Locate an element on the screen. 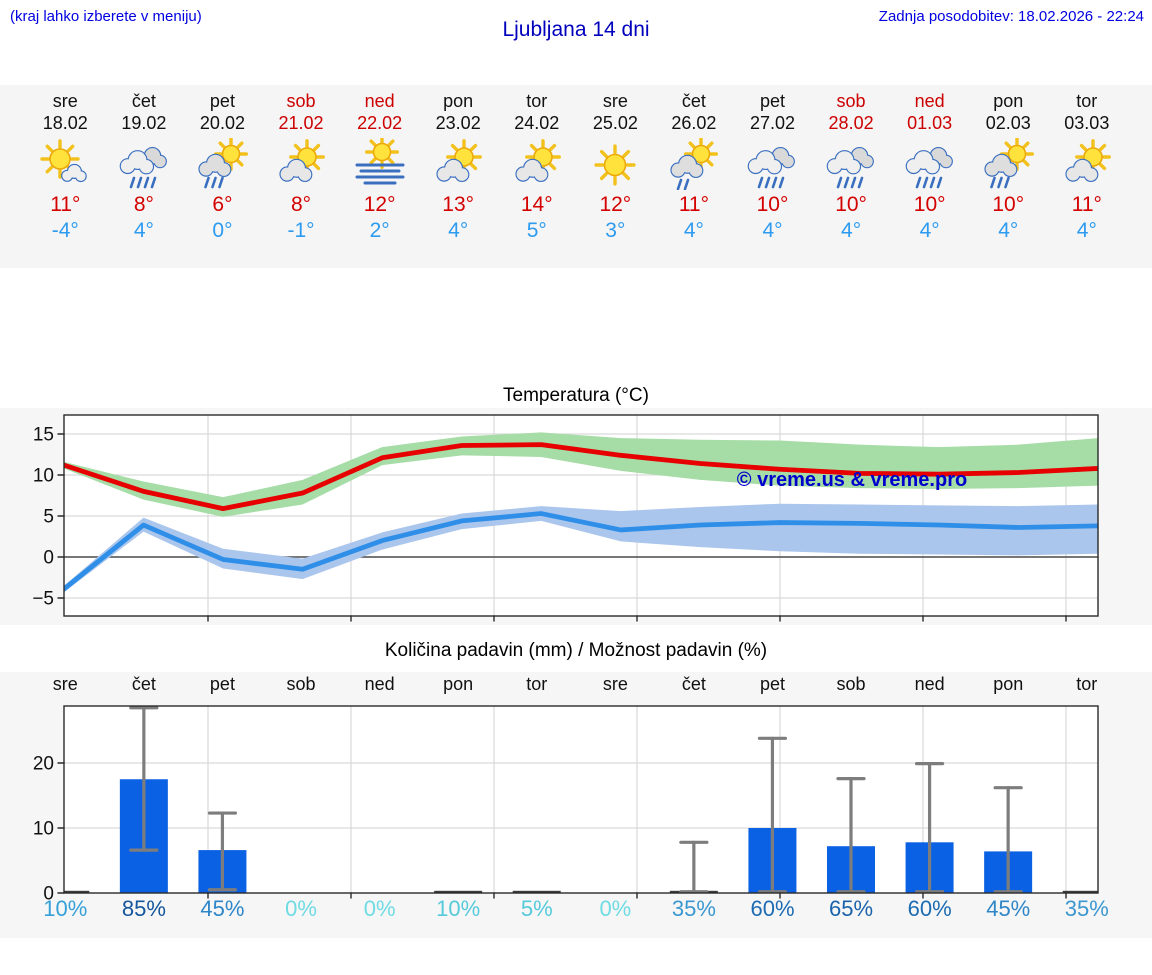  sun-cloud-rain-icon is located at coordinates (1009, 163).